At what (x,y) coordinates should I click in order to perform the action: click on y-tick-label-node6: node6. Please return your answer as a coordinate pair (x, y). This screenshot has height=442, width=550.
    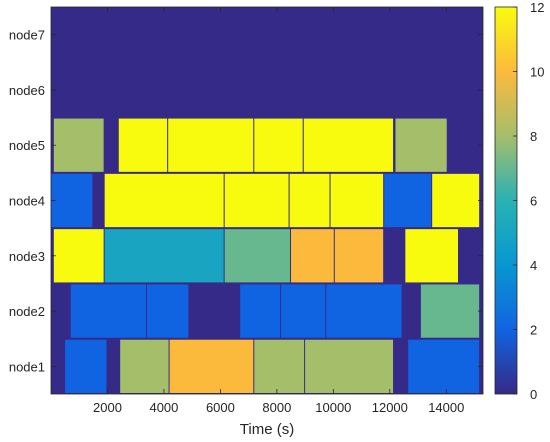
    Looking at the image, I should click on (27, 90).